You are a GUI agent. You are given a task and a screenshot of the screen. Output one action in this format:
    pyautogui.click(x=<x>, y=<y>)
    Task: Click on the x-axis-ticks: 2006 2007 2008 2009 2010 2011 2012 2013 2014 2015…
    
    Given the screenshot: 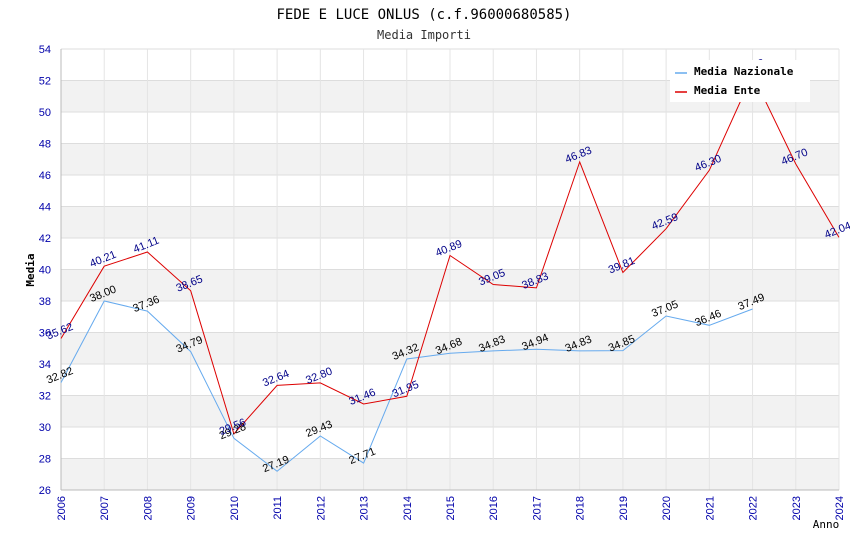 What is the action you would take?
    pyautogui.click(x=451, y=508)
    